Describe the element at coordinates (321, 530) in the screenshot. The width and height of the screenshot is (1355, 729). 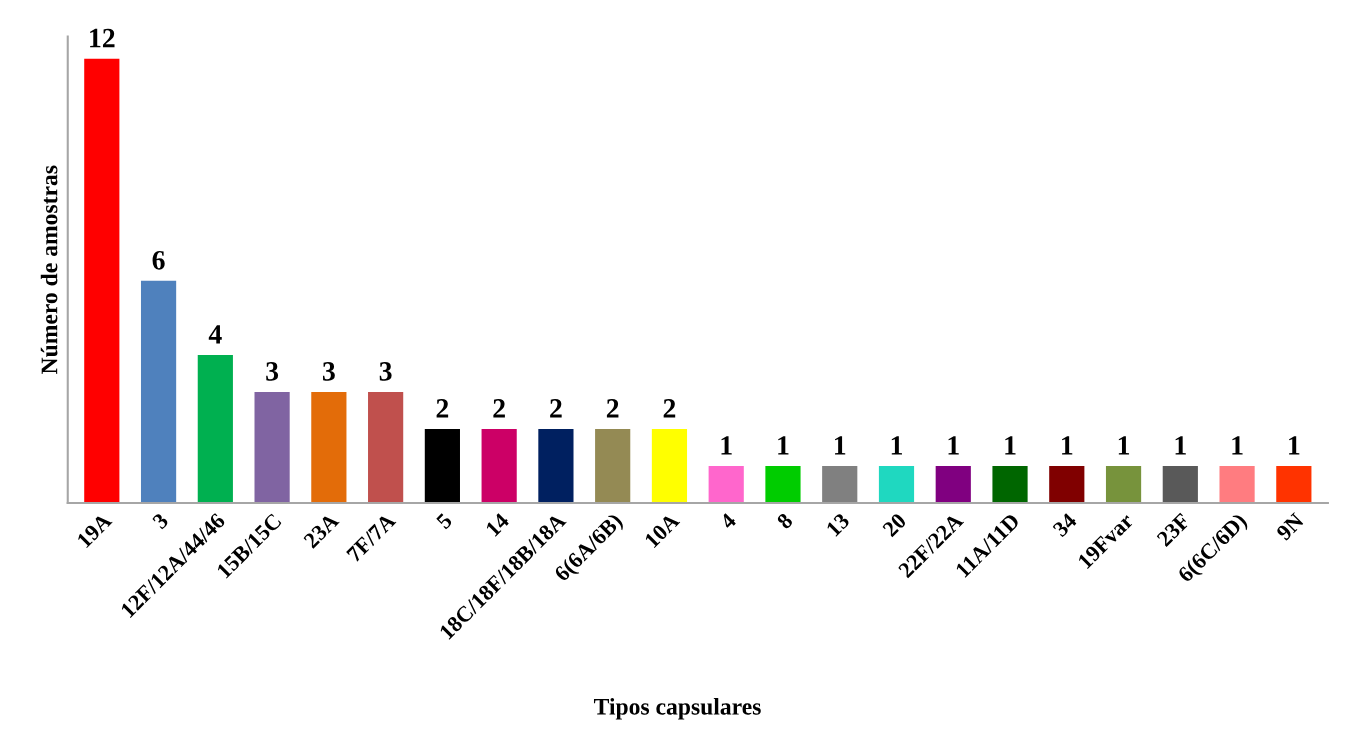
I see `x-tick-label: 23A` at that location.